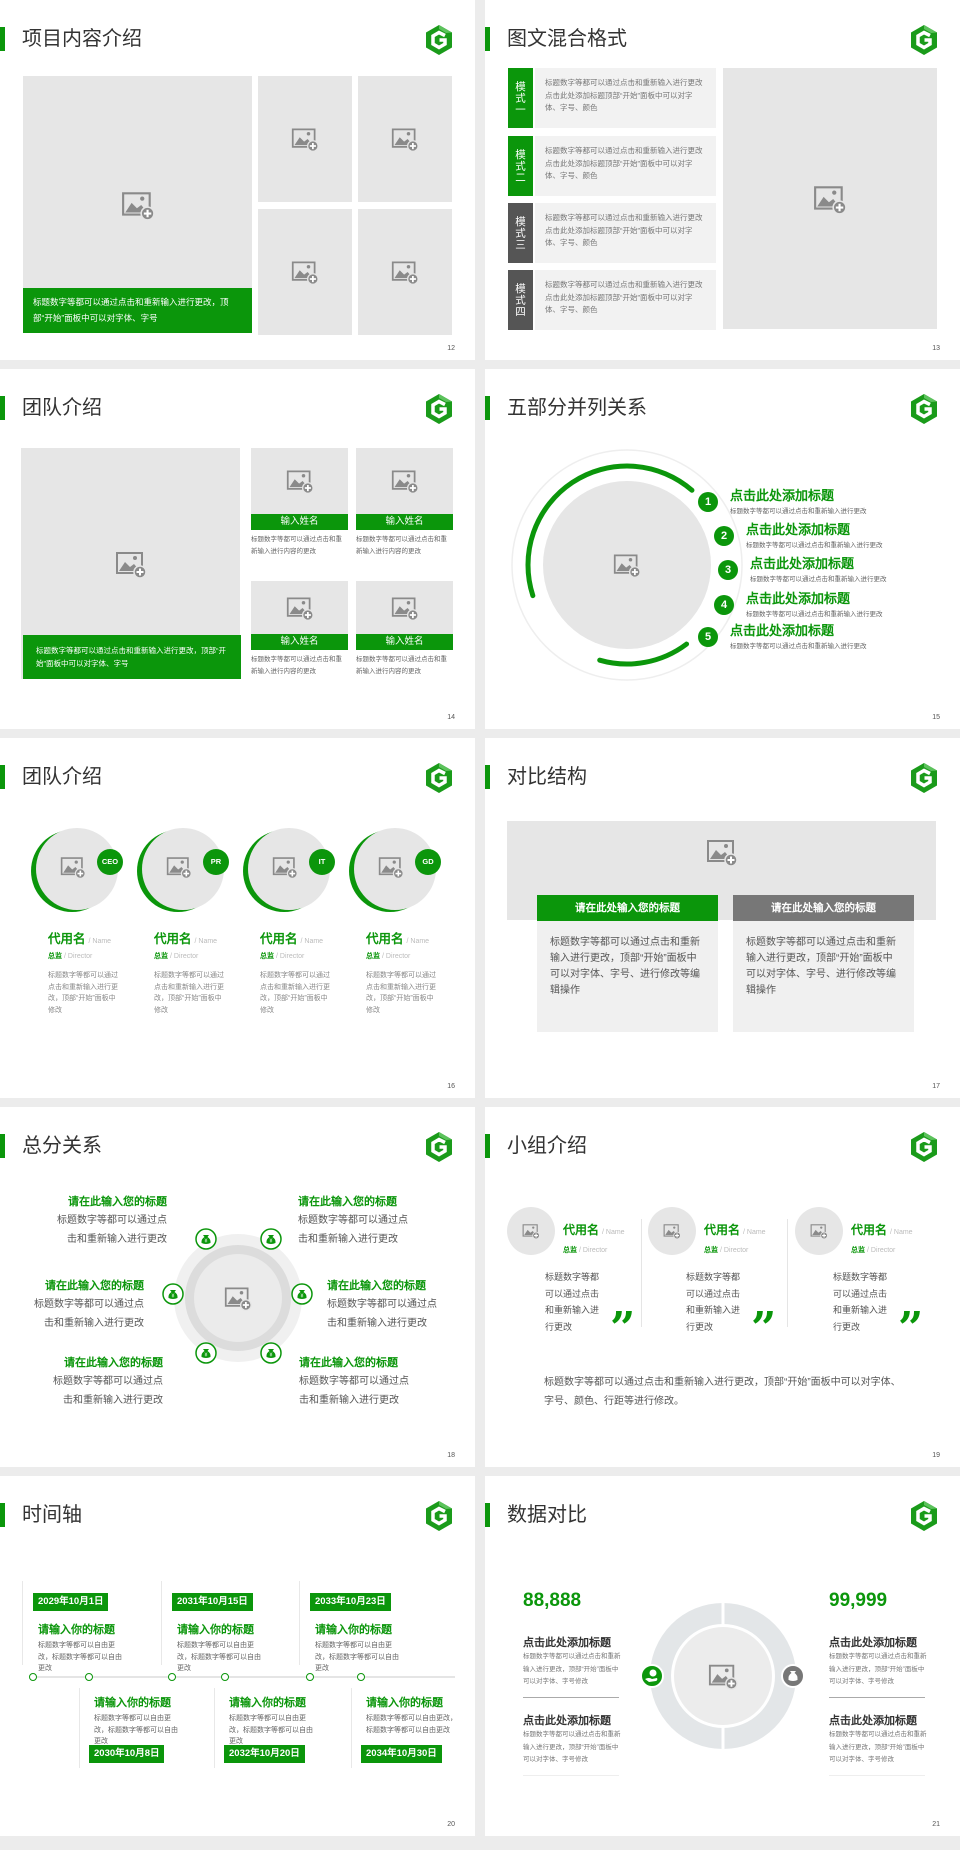  What do you see at coordinates (401, 1754) in the screenshot?
I see `event-date: 2034年10月30日` at bounding box center [401, 1754].